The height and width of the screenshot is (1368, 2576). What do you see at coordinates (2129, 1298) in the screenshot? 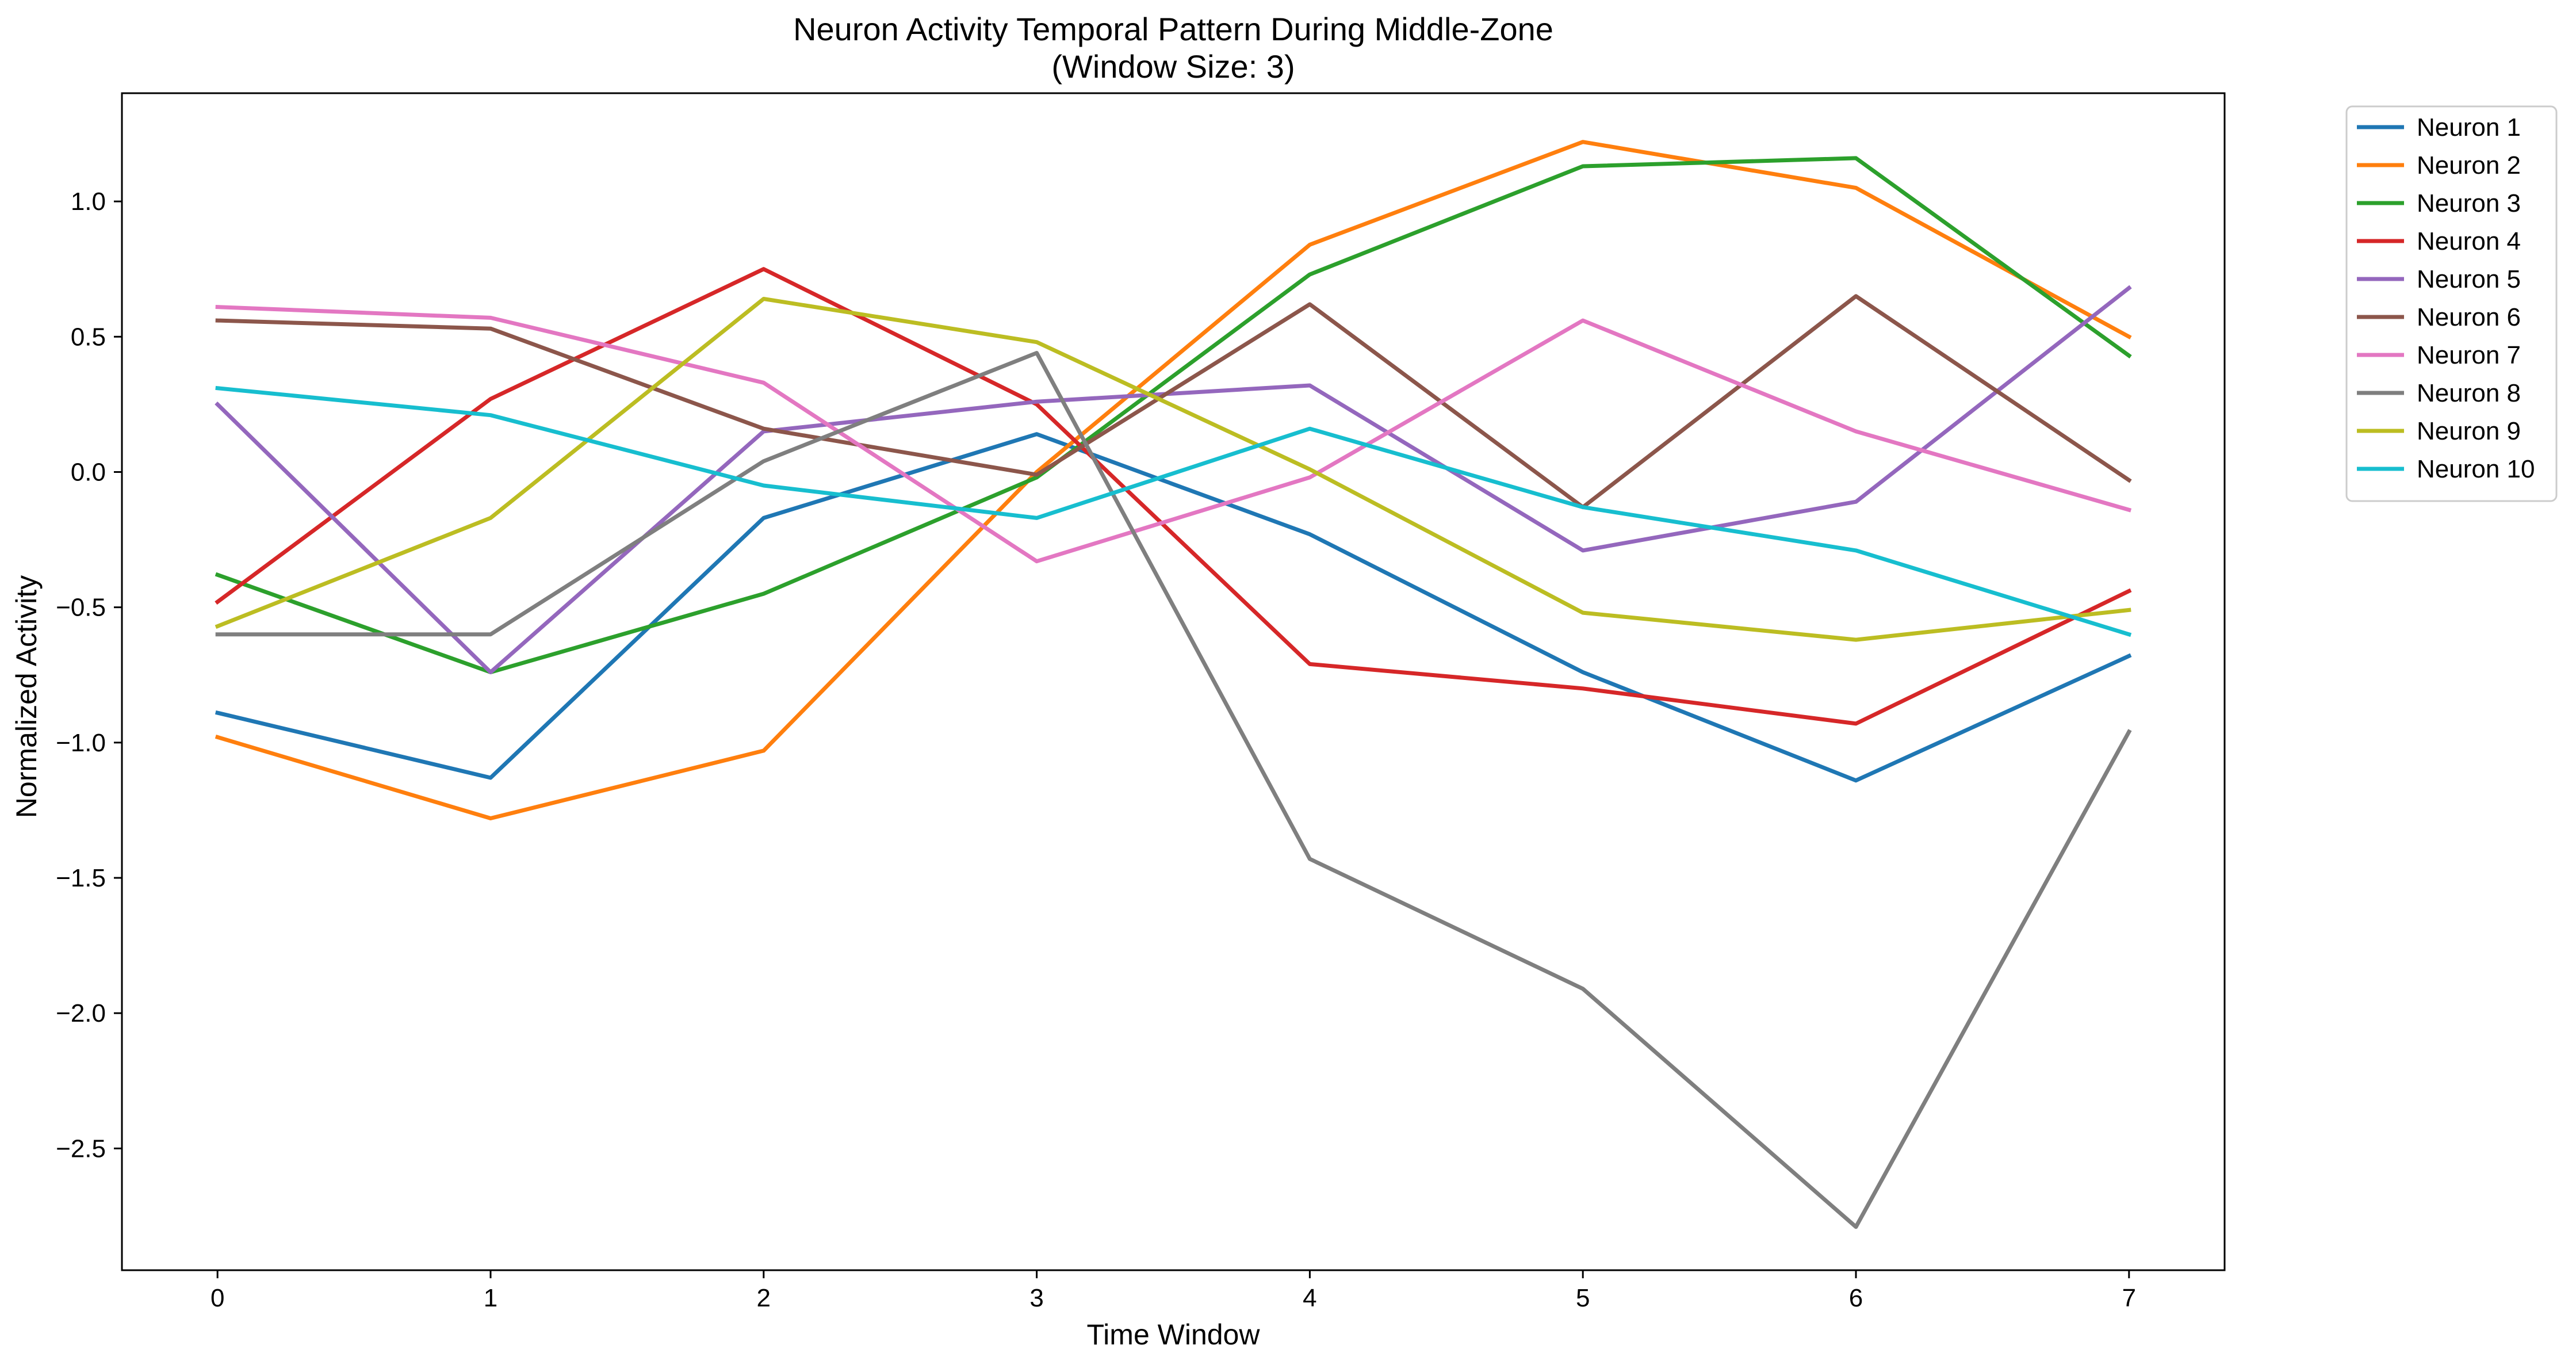
I see `x-tick-label: 7` at bounding box center [2129, 1298].